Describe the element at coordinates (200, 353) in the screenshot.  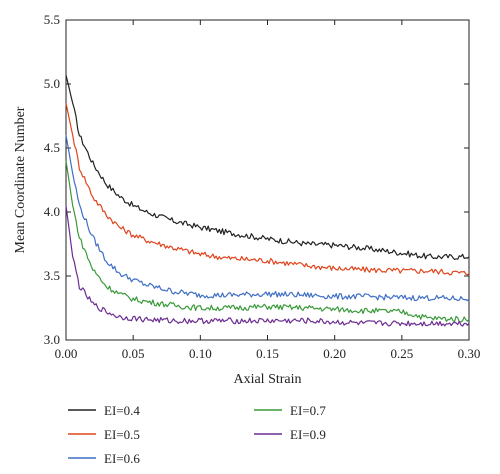
I see `x-tick-label: 0.10` at that location.